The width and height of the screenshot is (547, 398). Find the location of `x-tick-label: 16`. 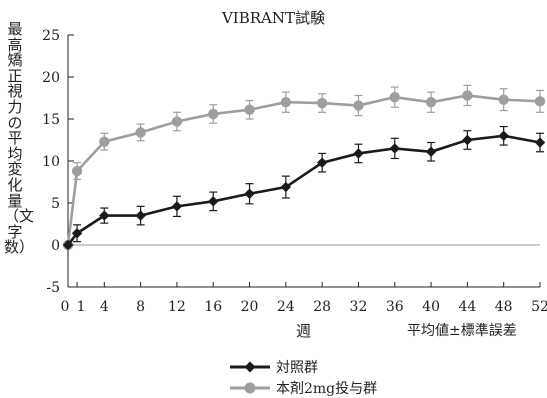

x-tick-label: 16 is located at coordinates (213, 307).